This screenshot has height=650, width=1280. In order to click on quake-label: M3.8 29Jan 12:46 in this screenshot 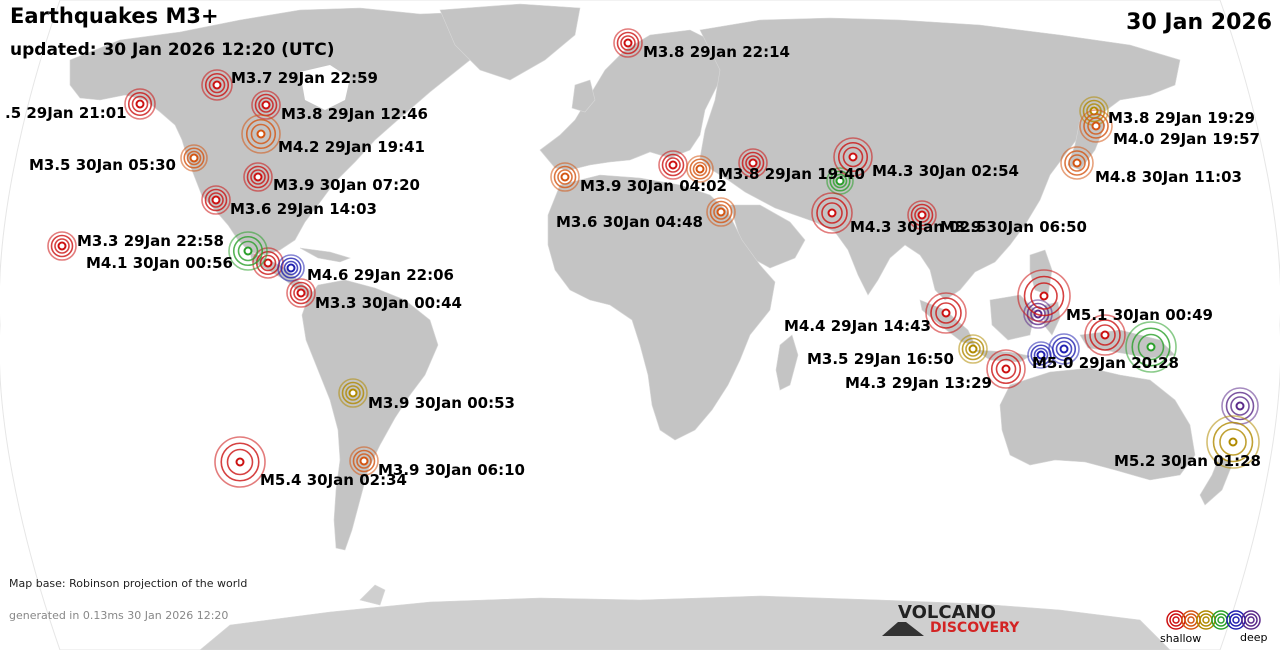, I will do `click(354, 114)`.